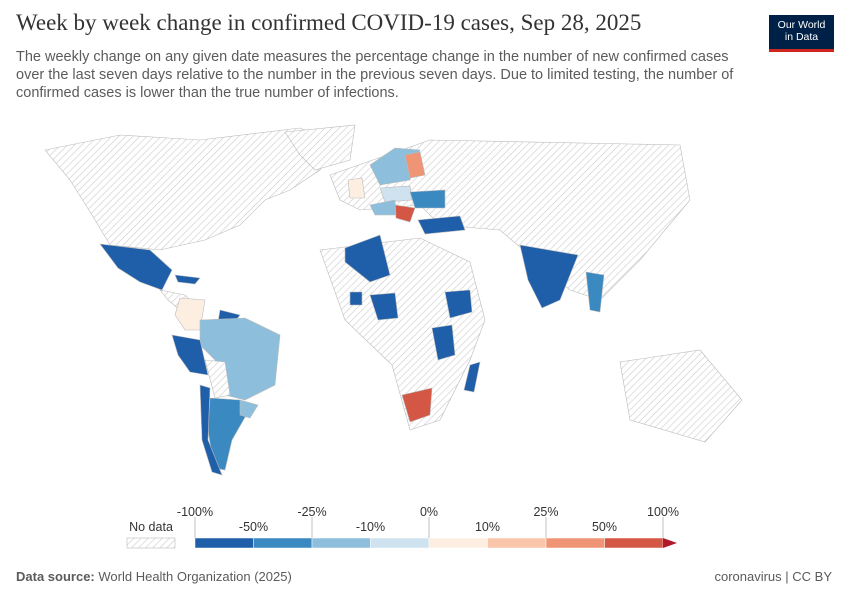  Describe the element at coordinates (190, 314) in the screenshot. I see `colombia` at that location.